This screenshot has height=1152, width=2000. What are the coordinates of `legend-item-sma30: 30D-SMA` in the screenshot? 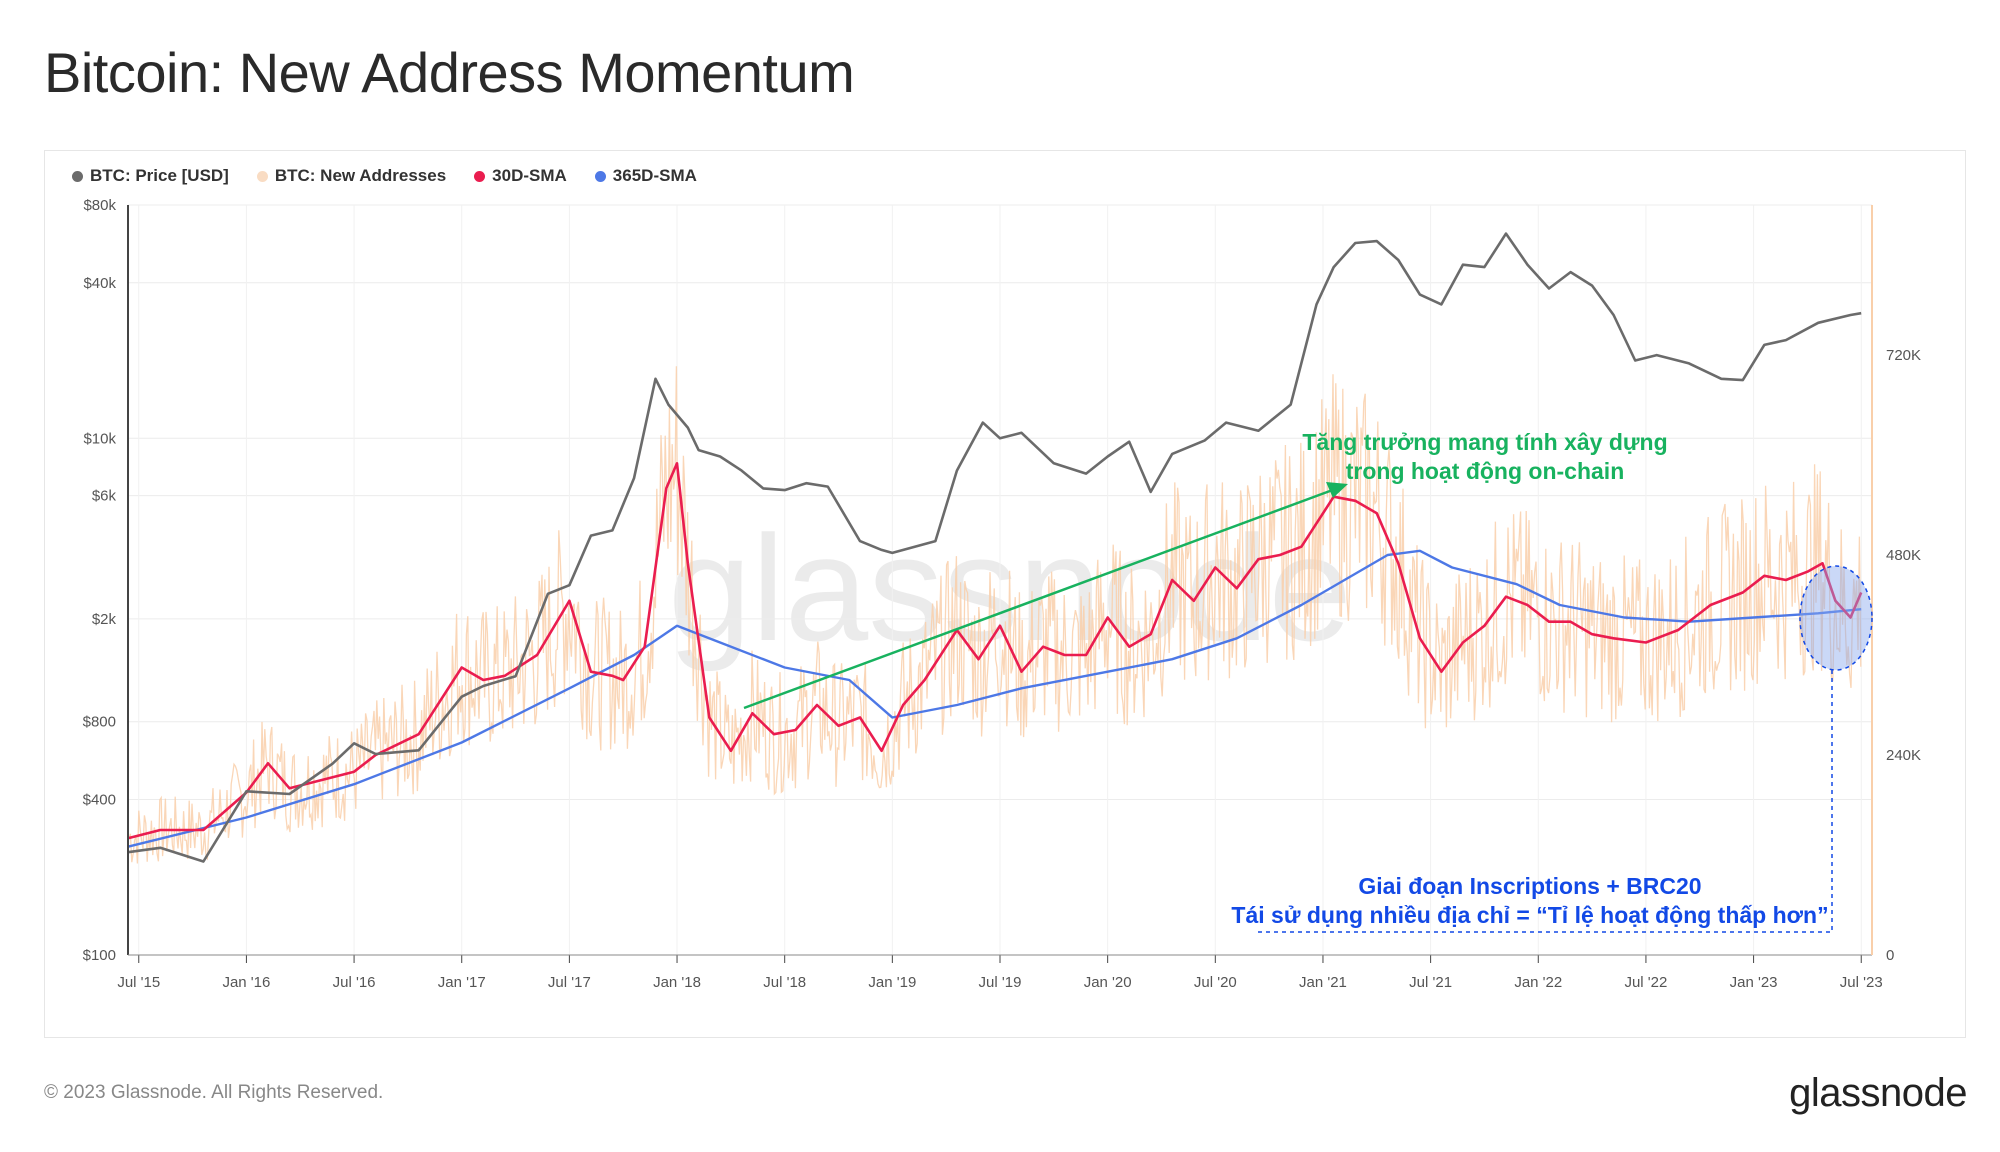 It's located at (520, 176).